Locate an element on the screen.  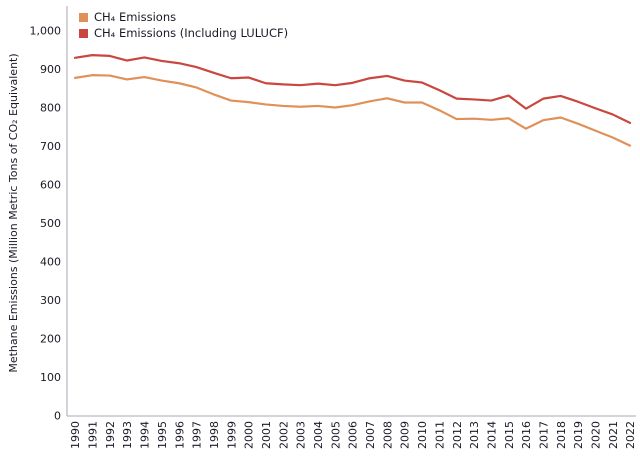
y-tick-label: 1,000 is located at coordinates (46, 31).